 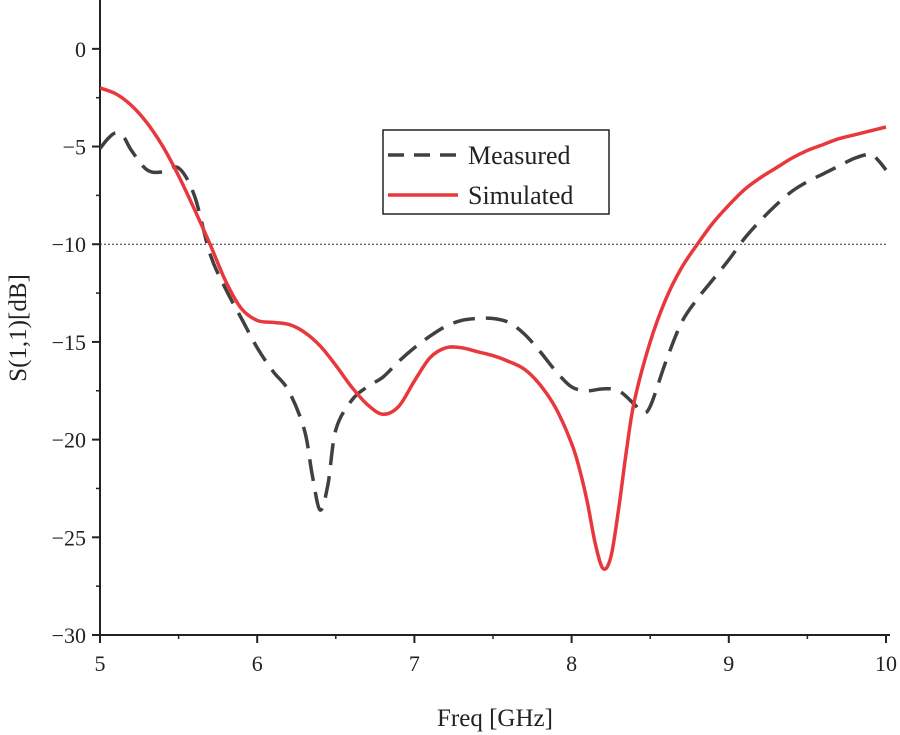 I want to click on x-tick-label: 9, so click(x=728, y=663).